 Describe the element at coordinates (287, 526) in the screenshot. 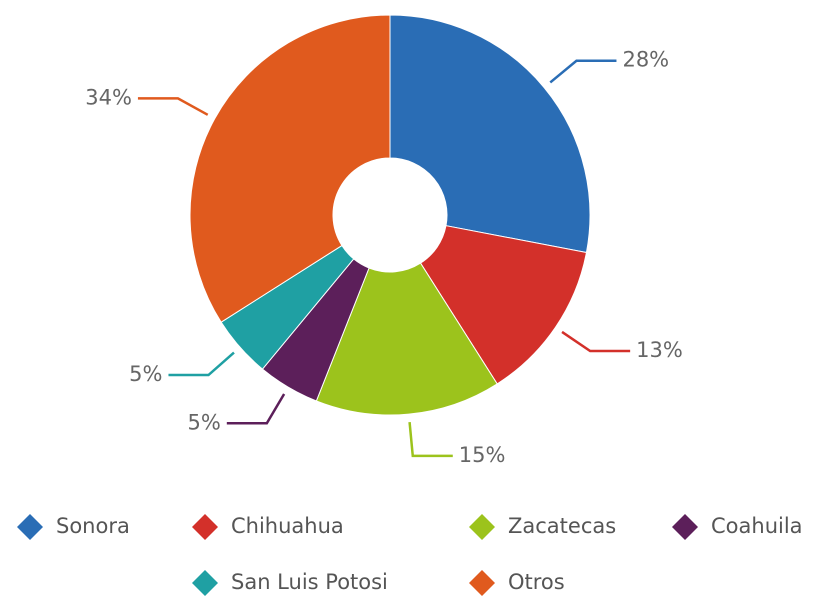

I see `legend-label: Chihuahua` at that location.